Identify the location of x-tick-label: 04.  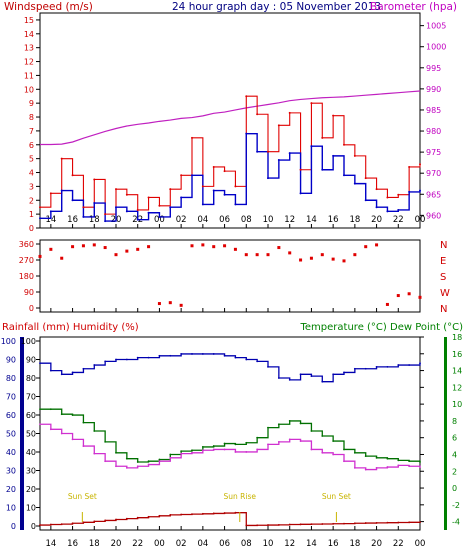
(202, 544).